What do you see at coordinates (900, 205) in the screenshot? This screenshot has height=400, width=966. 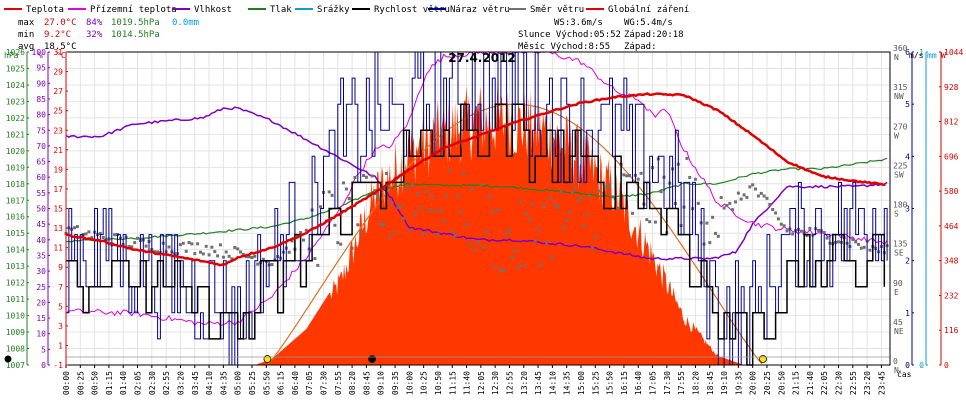 I see `wind-dir-tick-label: 180` at bounding box center [900, 205].